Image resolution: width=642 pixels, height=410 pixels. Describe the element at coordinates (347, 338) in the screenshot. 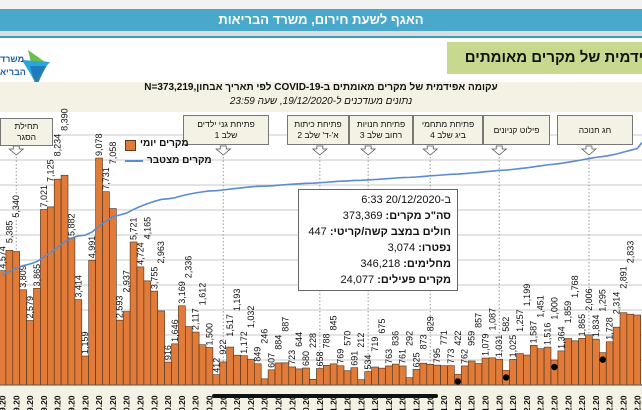

I see `bar-data-label: 570` at that location.